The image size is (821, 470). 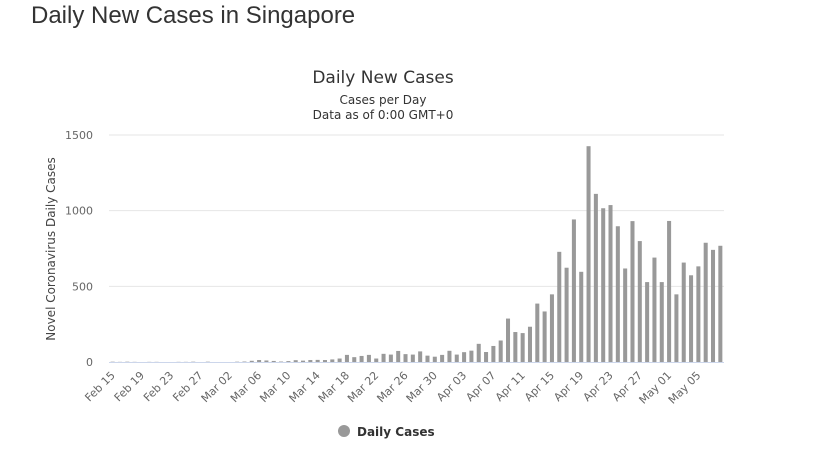 What do you see at coordinates (559, 306) in the screenshot?
I see `bar: Apr 16: 728` at bounding box center [559, 306].